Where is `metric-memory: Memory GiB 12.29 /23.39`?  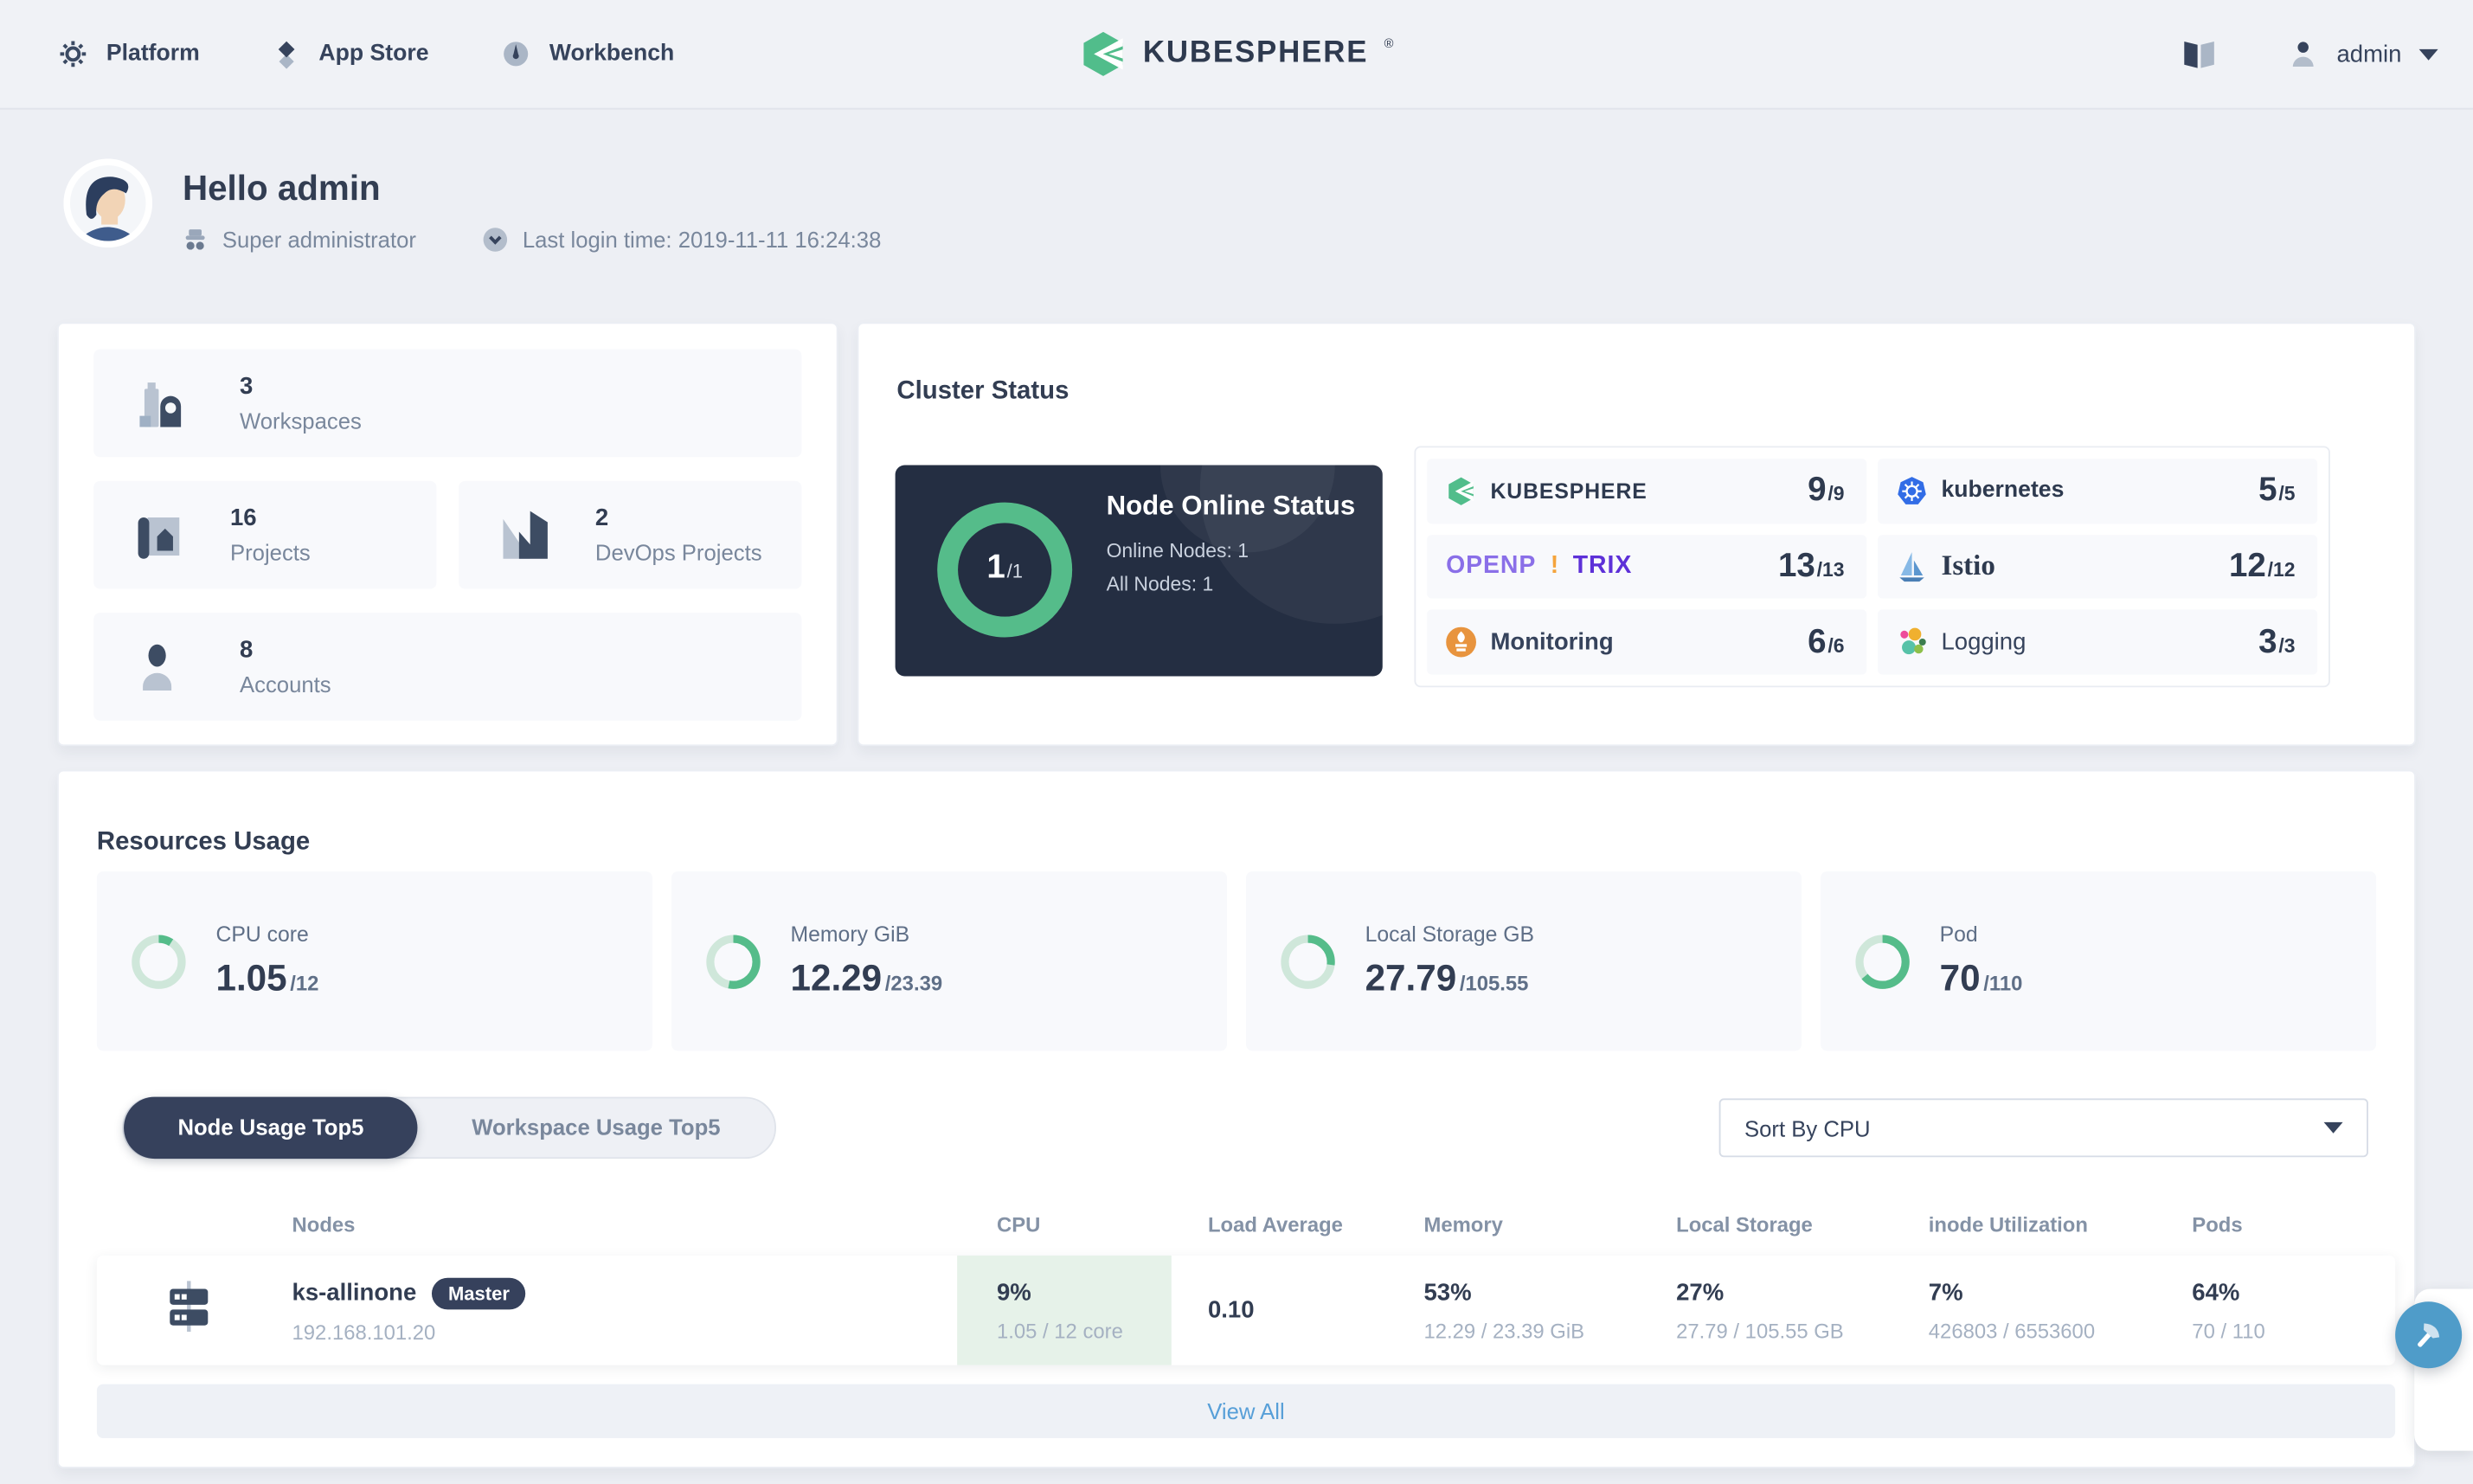 metric-memory: Memory GiB 12.29 /23.39 is located at coordinates (949, 961).